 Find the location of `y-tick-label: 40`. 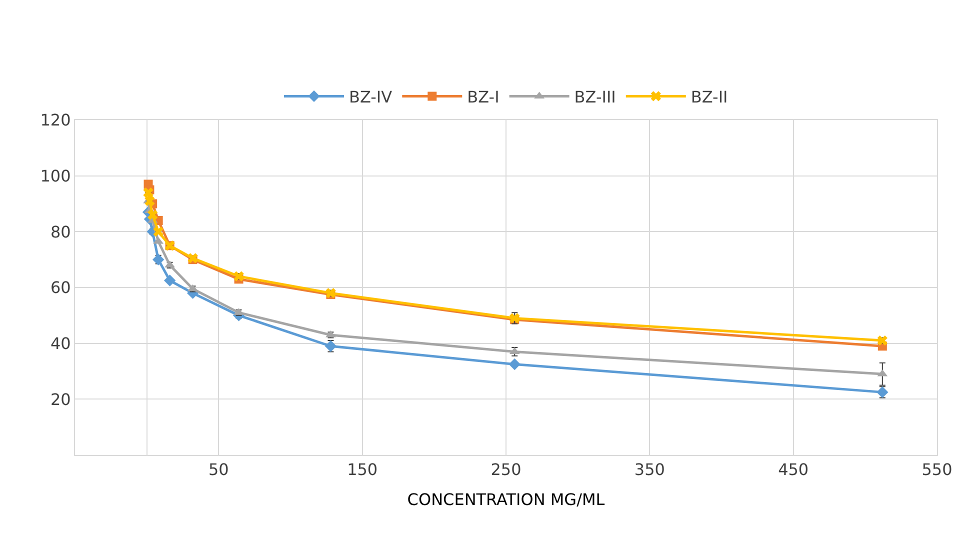

y-tick-label: 40 is located at coordinates (60, 343).